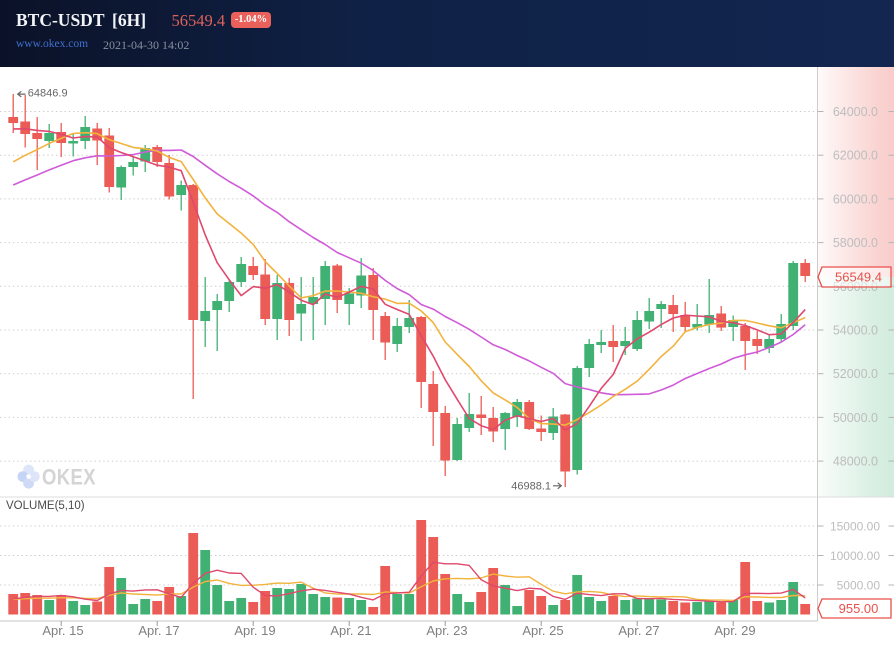 This screenshot has height=646, width=894. I want to click on svg-text: Apr. 25, so click(542, 630).